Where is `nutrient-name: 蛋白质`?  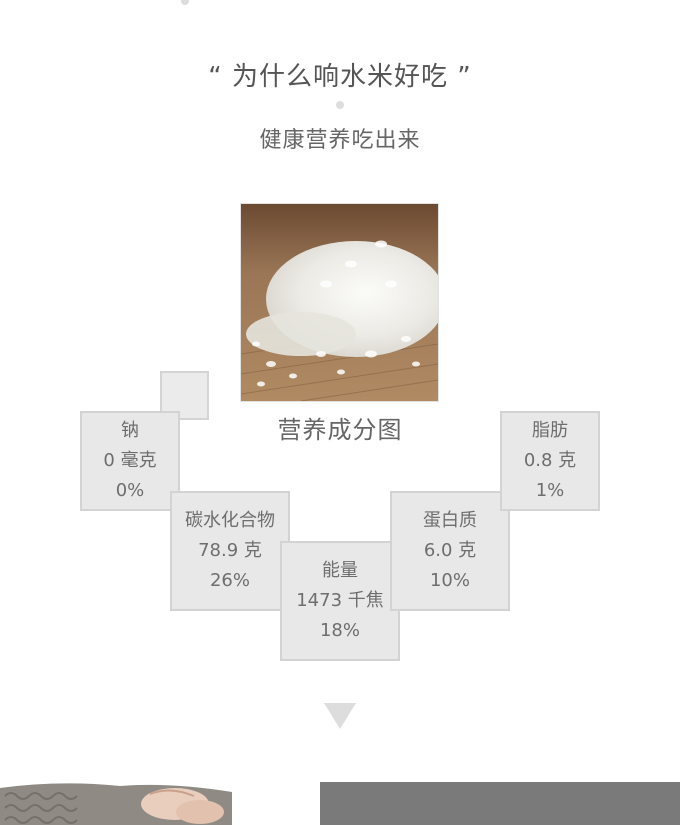
nutrient-name: 蛋白质 is located at coordinates (450, 520).